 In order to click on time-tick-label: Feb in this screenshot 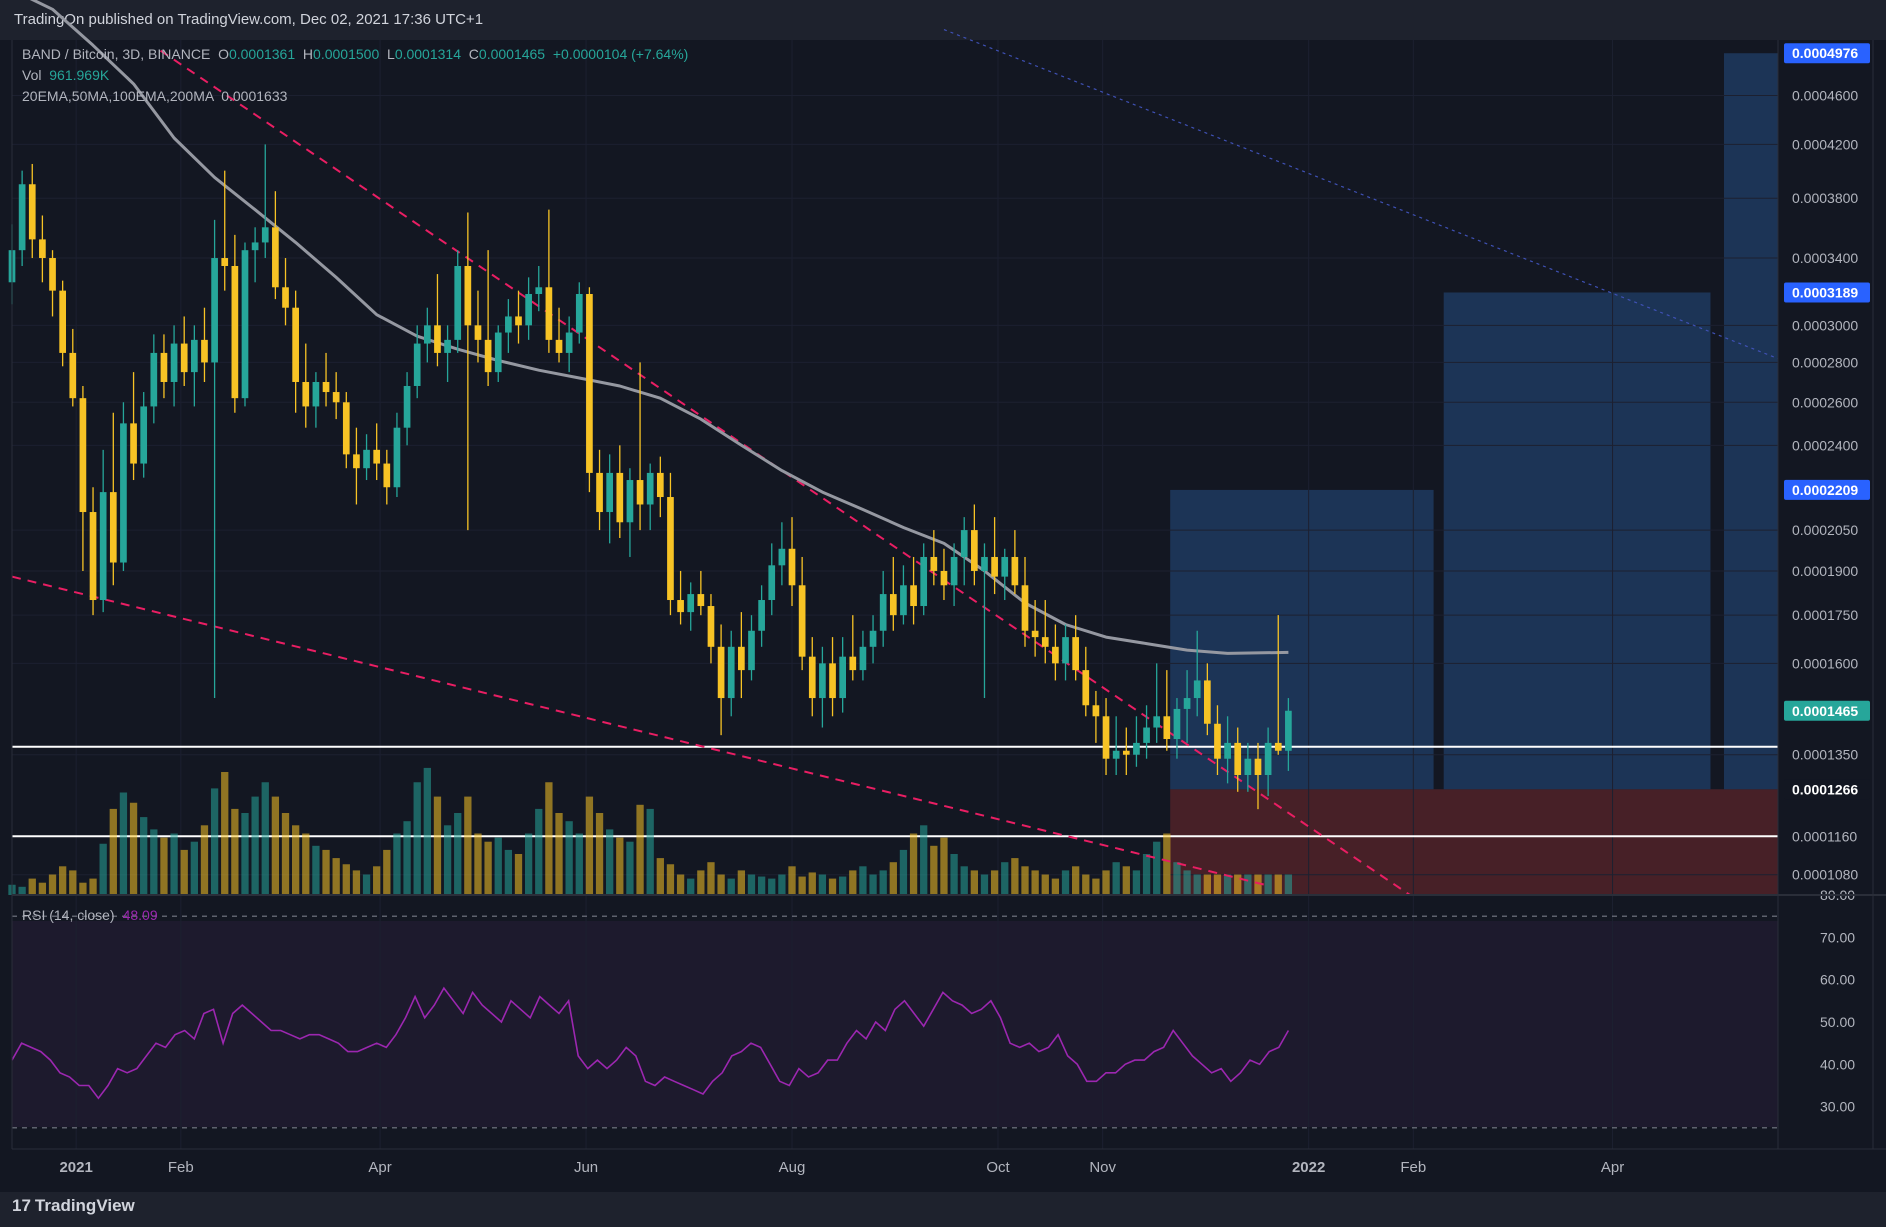, I will do `click(1413, 1167)`.